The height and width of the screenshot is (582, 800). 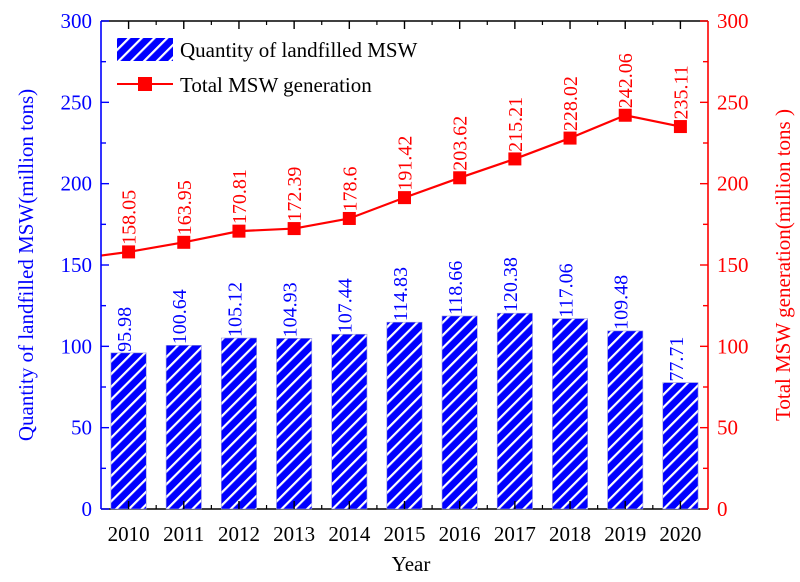 I want to click on bar-label-2020: 77.71, so click(x=677, y=359).